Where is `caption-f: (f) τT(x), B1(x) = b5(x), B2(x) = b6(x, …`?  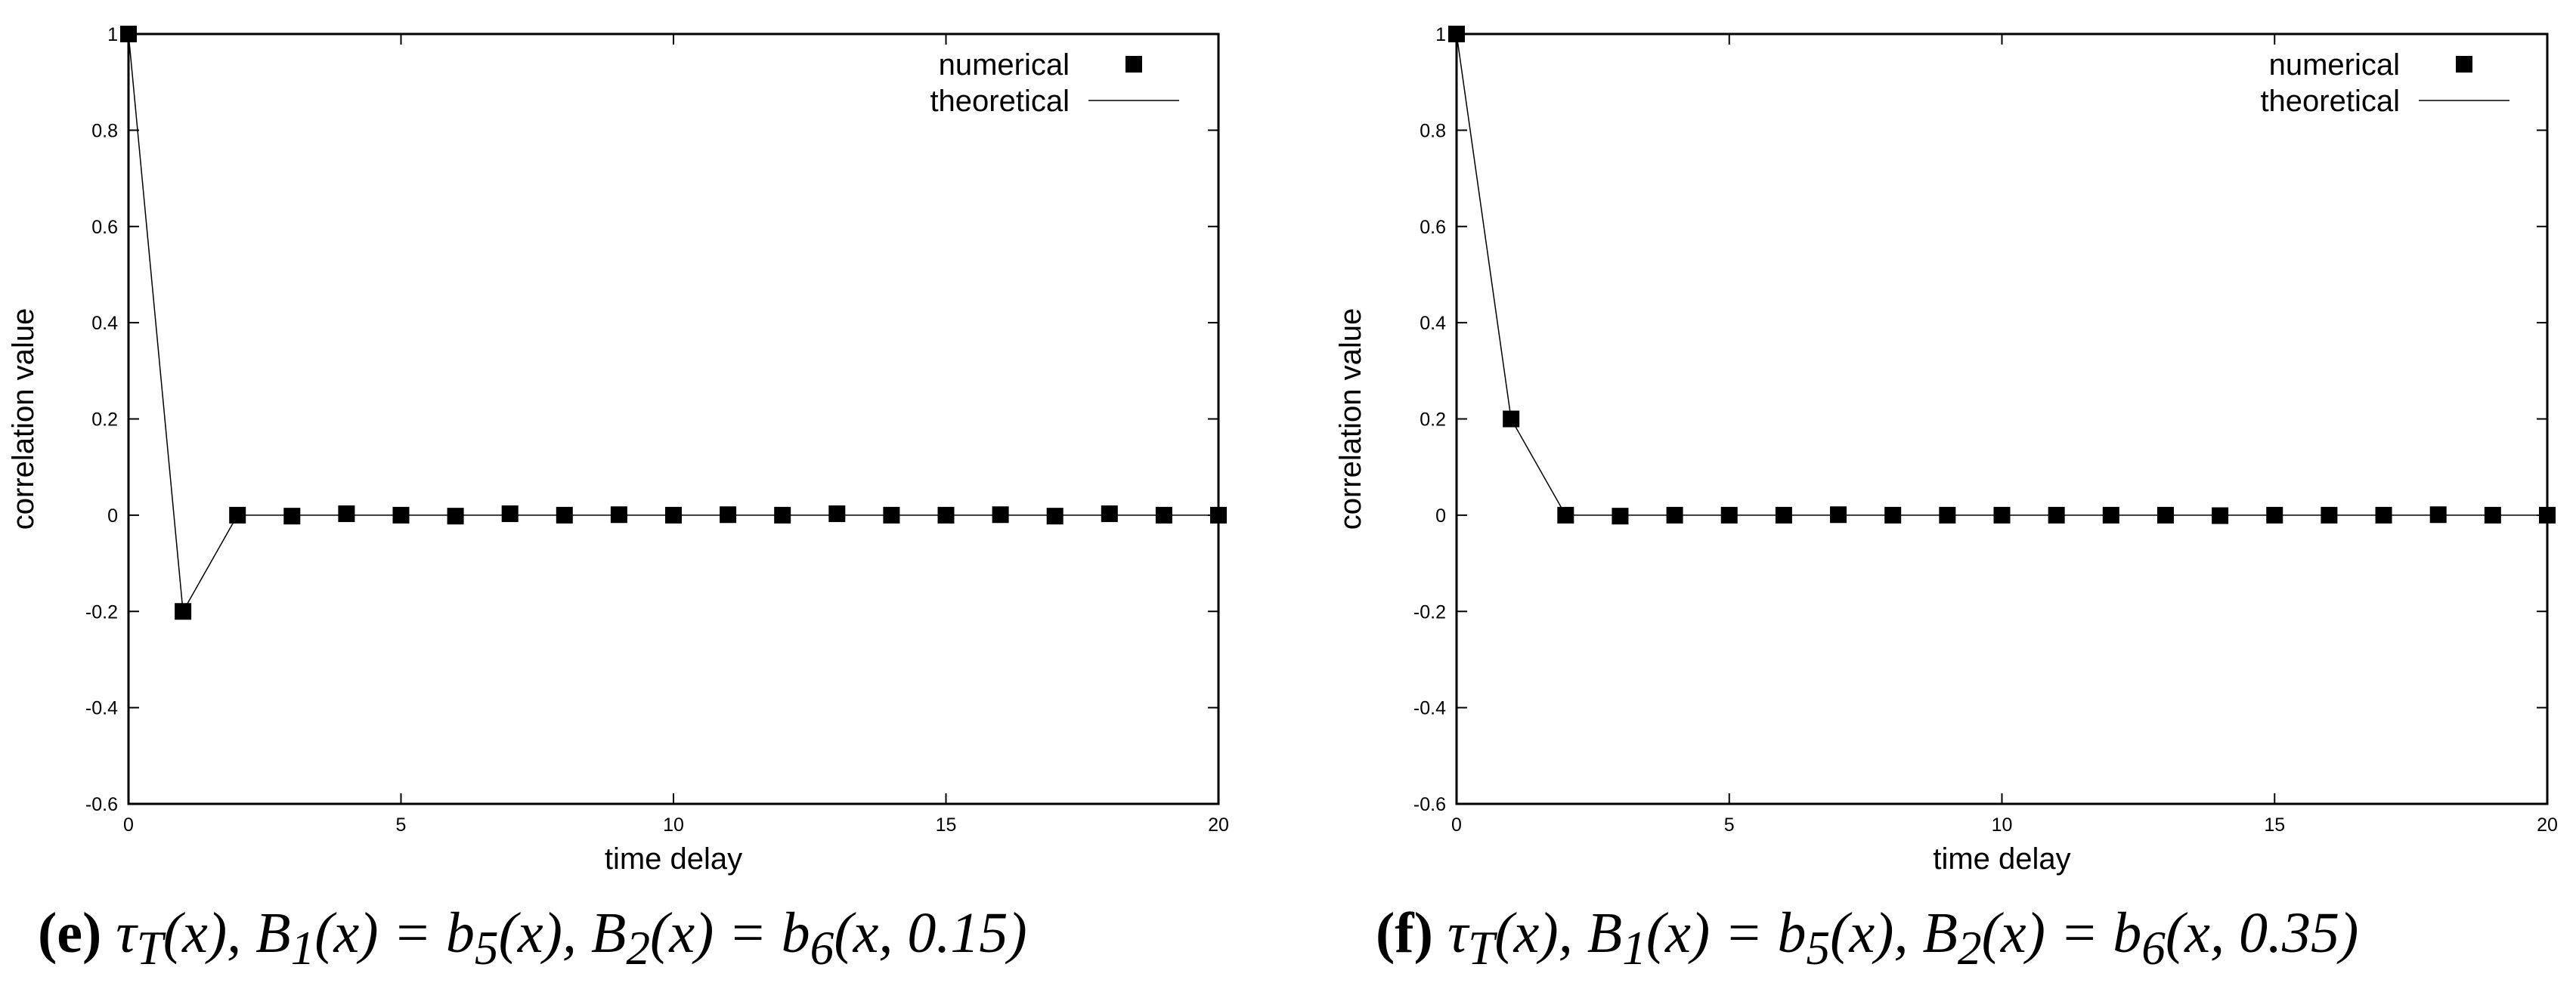
caption-f: (f) τT(x), B1(x) = b5(x), B2(x) = b6(x, … is located at coordinates (1867, 933).